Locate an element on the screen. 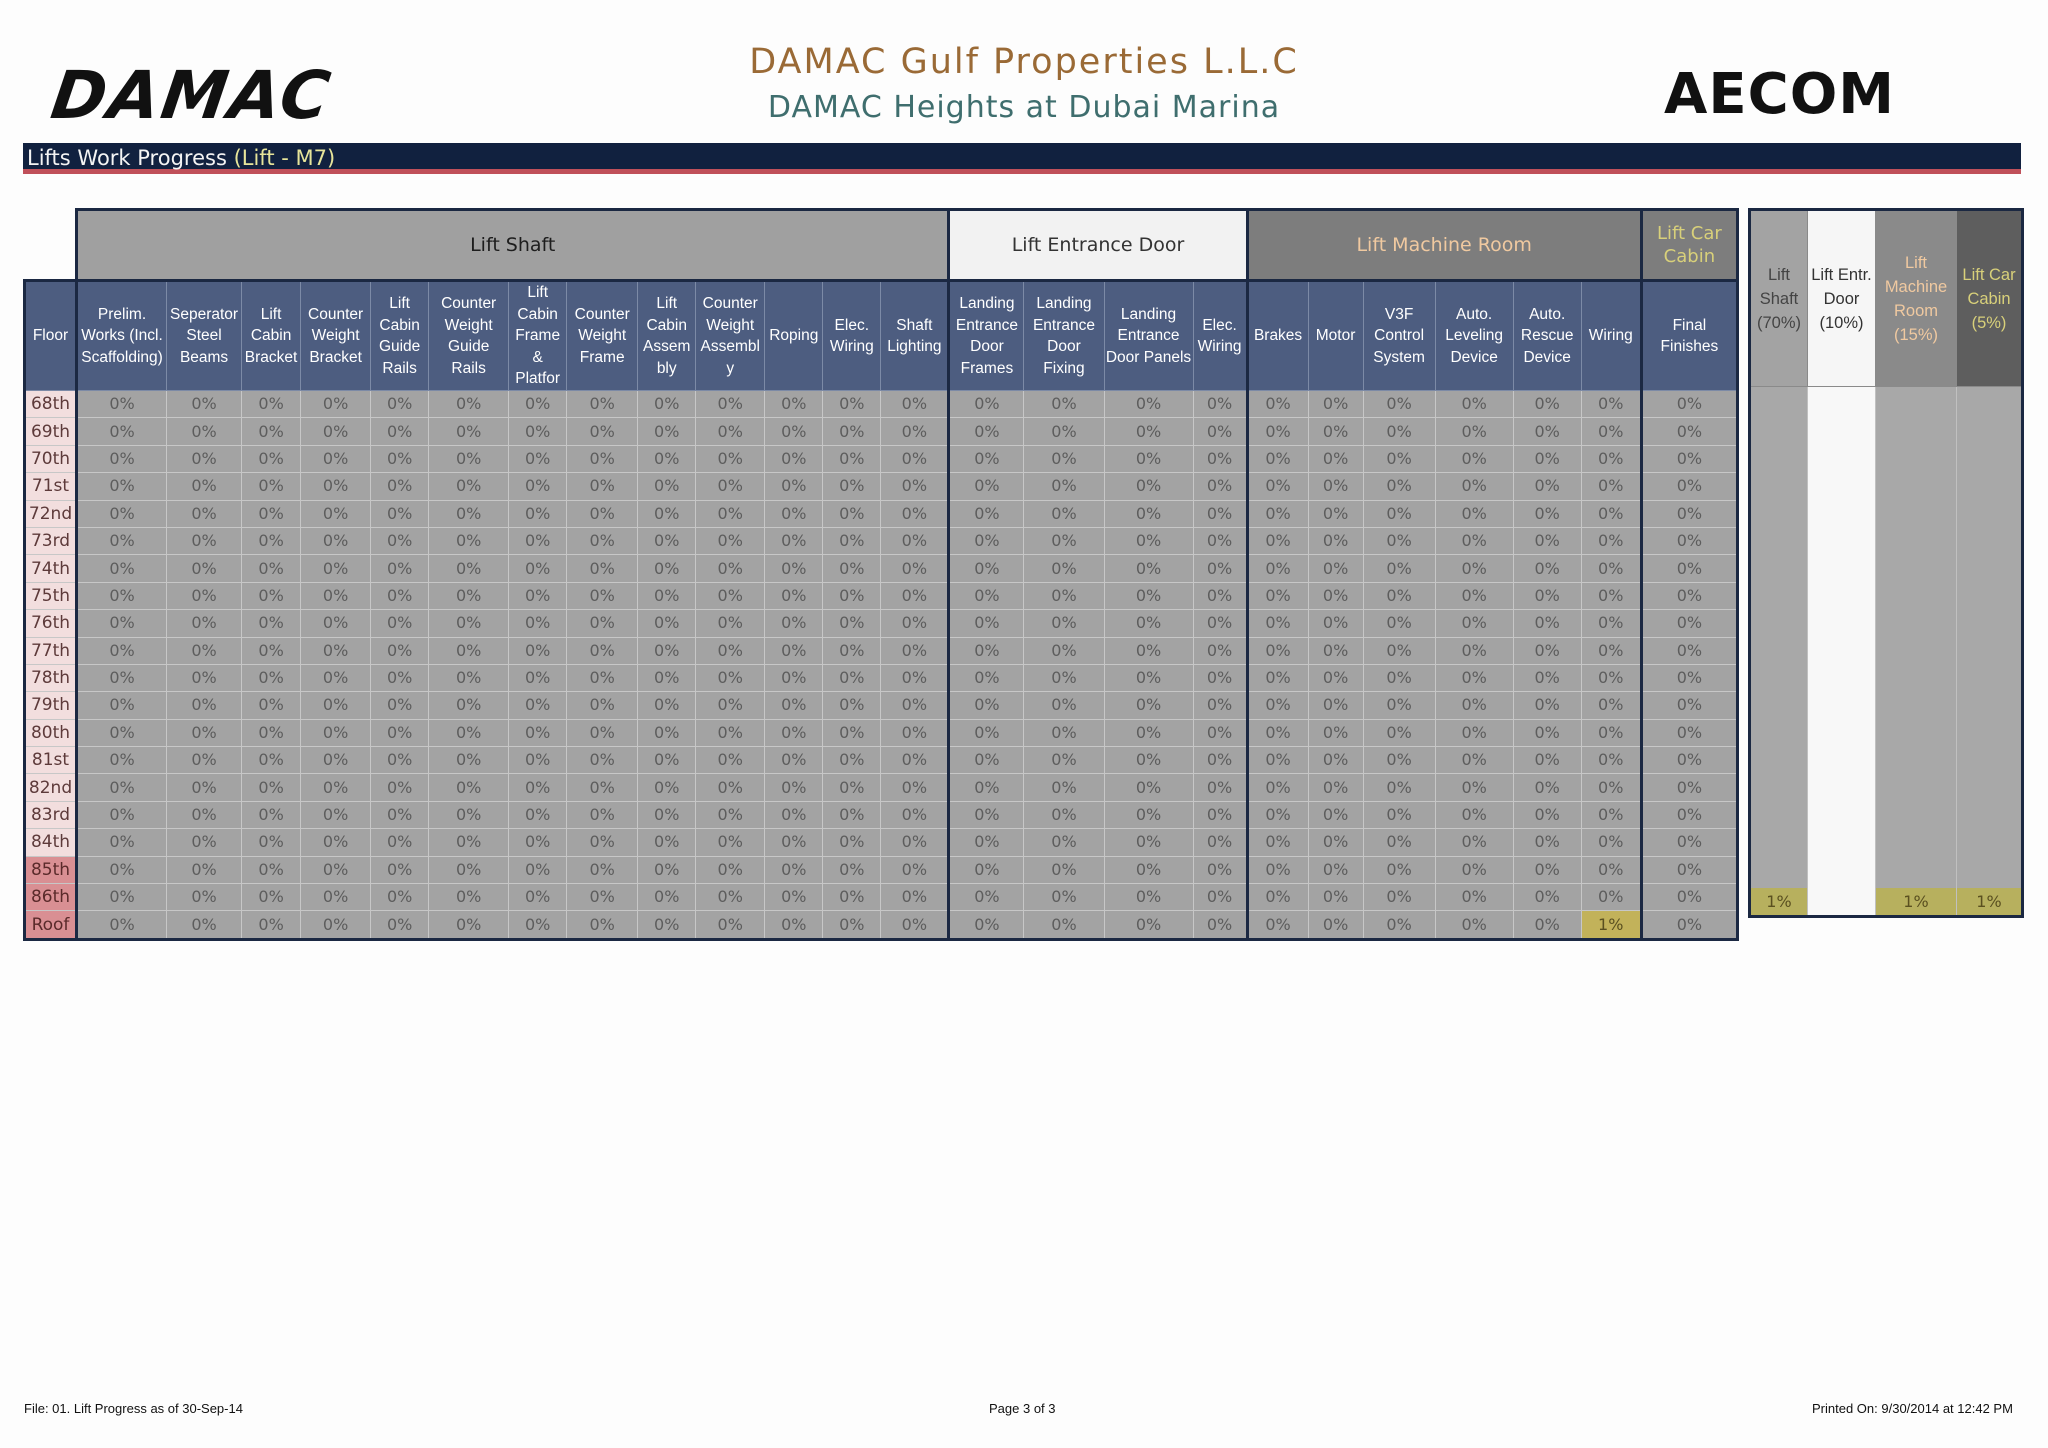  column-header: Motor is located at coordinates (1335, 335).